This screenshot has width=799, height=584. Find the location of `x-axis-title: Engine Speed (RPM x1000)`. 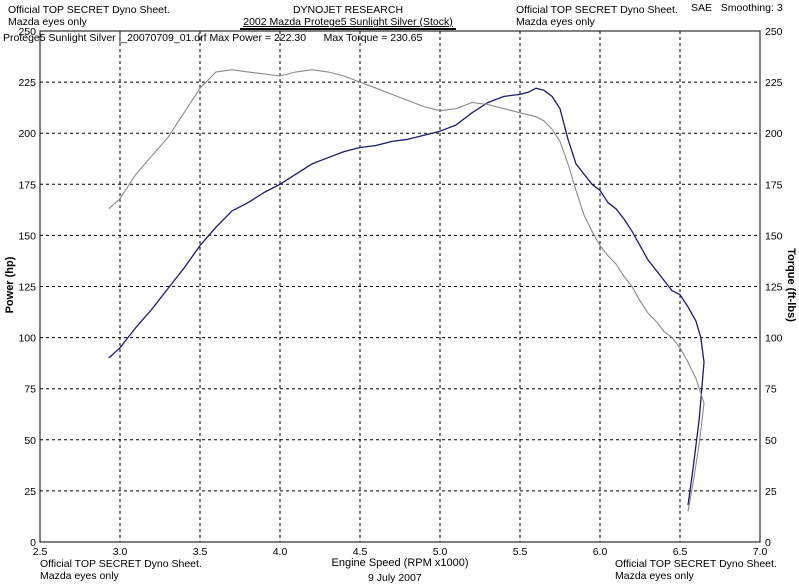

x-axis-title: Engine Speed (RPM x1000) is located at coordinates (400, 563).